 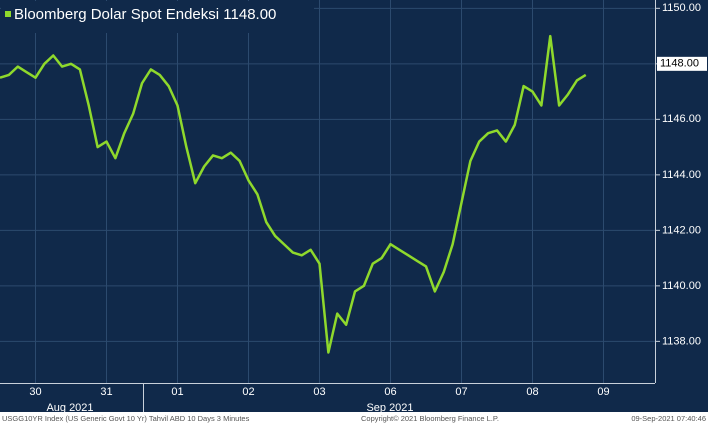 What do you see at coordinates (177, 392) in the screenshot?
I see `x-tick-label: 01` at bounding box center [177, 392].